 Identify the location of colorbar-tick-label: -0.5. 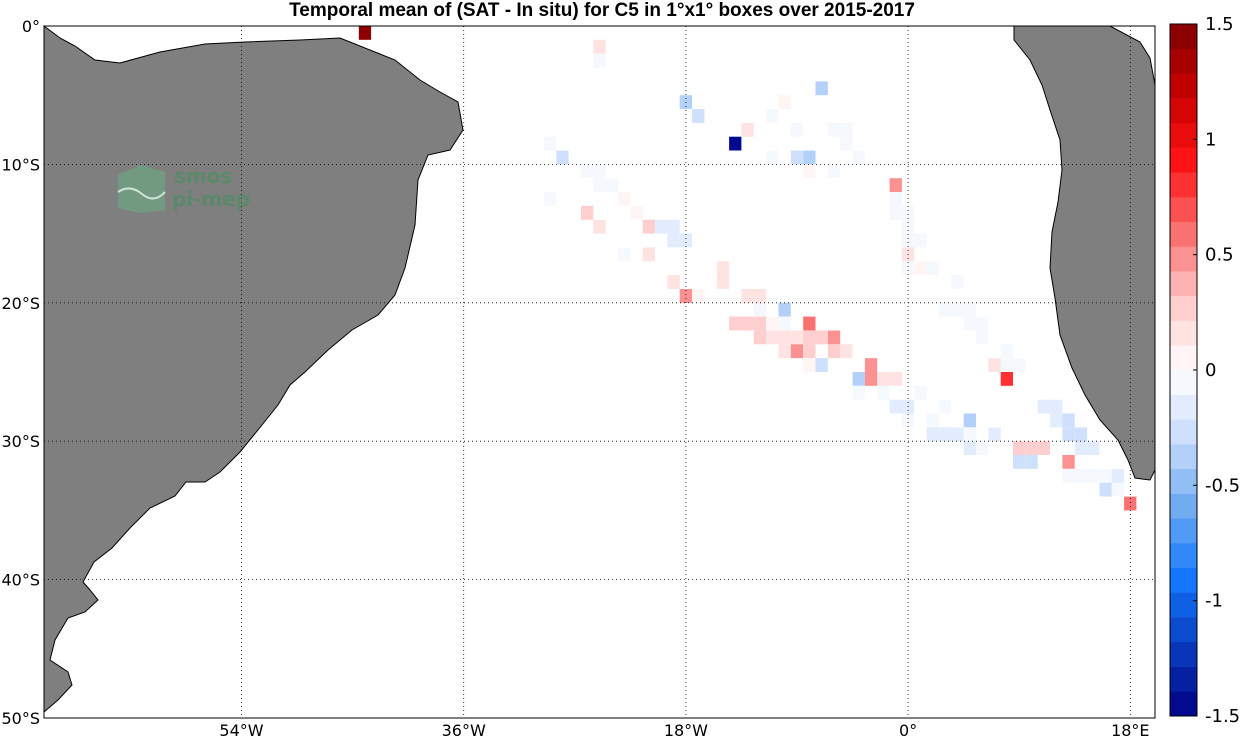
(1222, 485).